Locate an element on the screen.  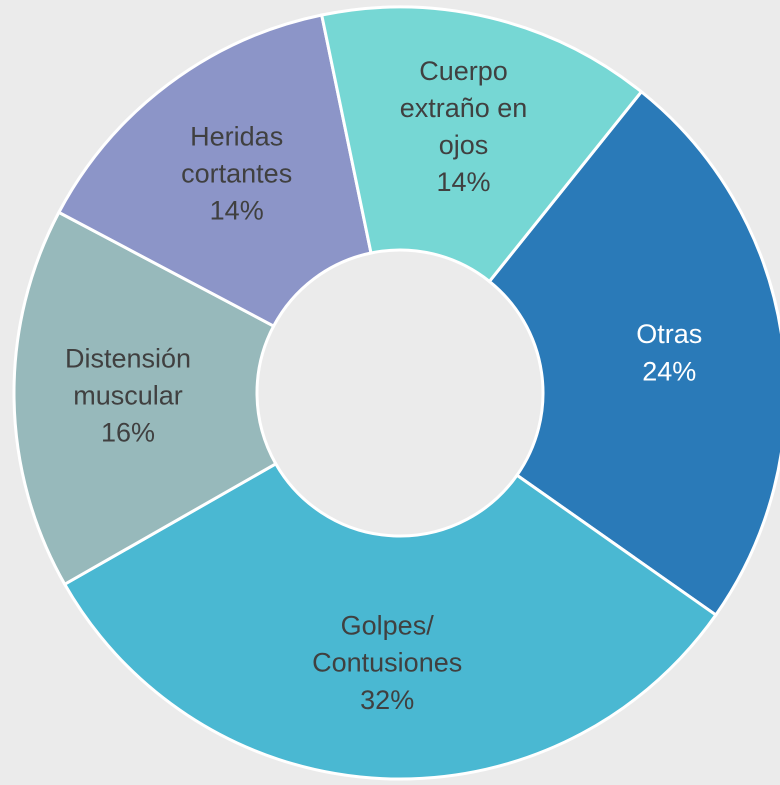
slice-label: Otras is located at coordinates (669, 334).